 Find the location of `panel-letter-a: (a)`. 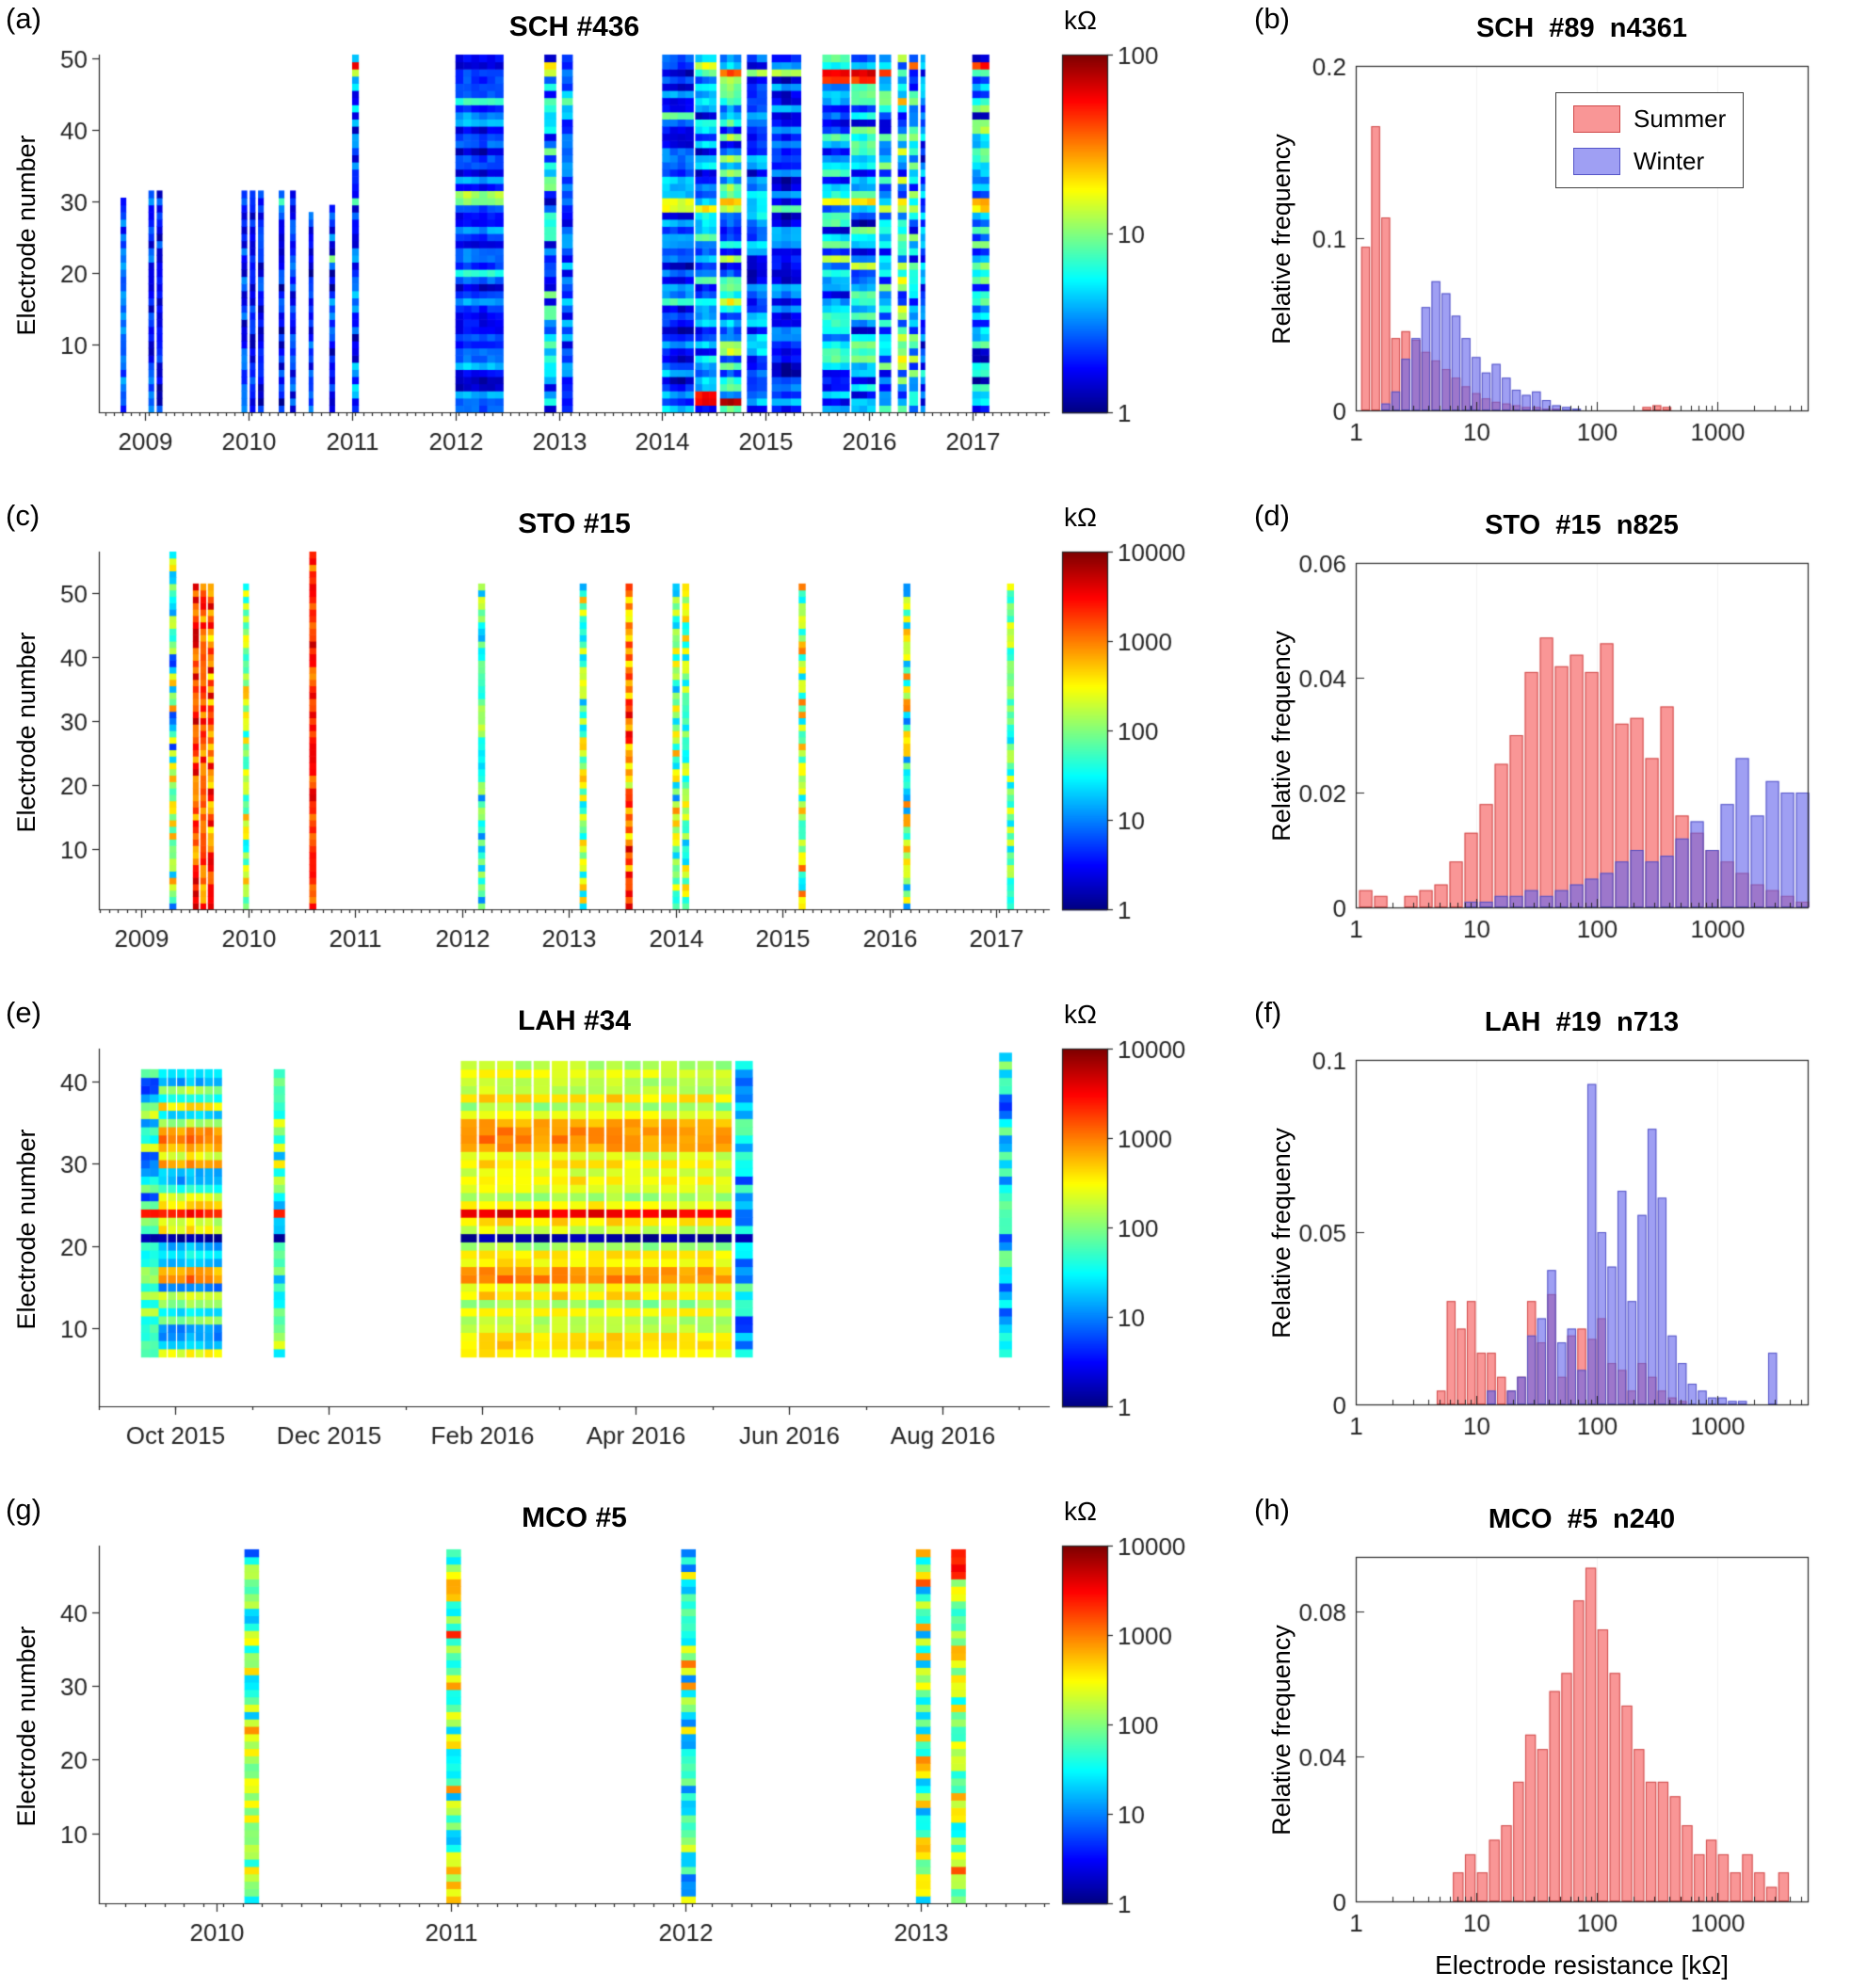

panel-letter-a: (a) is located at coordinates (23, 18).